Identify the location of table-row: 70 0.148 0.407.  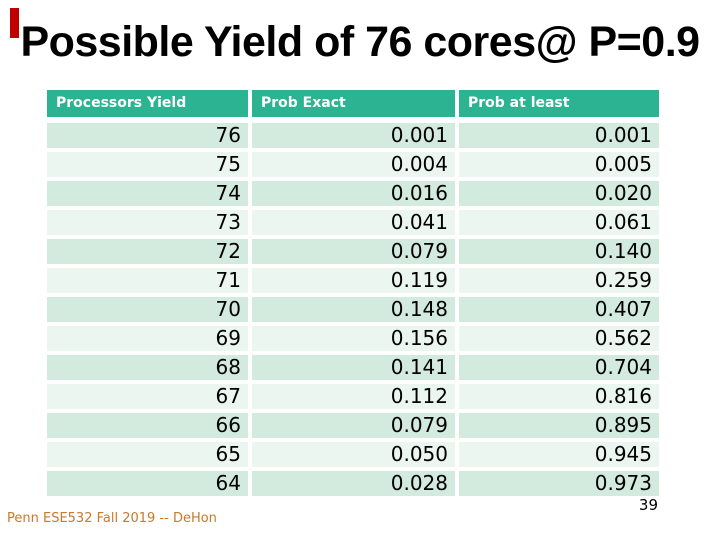
(353, 309).